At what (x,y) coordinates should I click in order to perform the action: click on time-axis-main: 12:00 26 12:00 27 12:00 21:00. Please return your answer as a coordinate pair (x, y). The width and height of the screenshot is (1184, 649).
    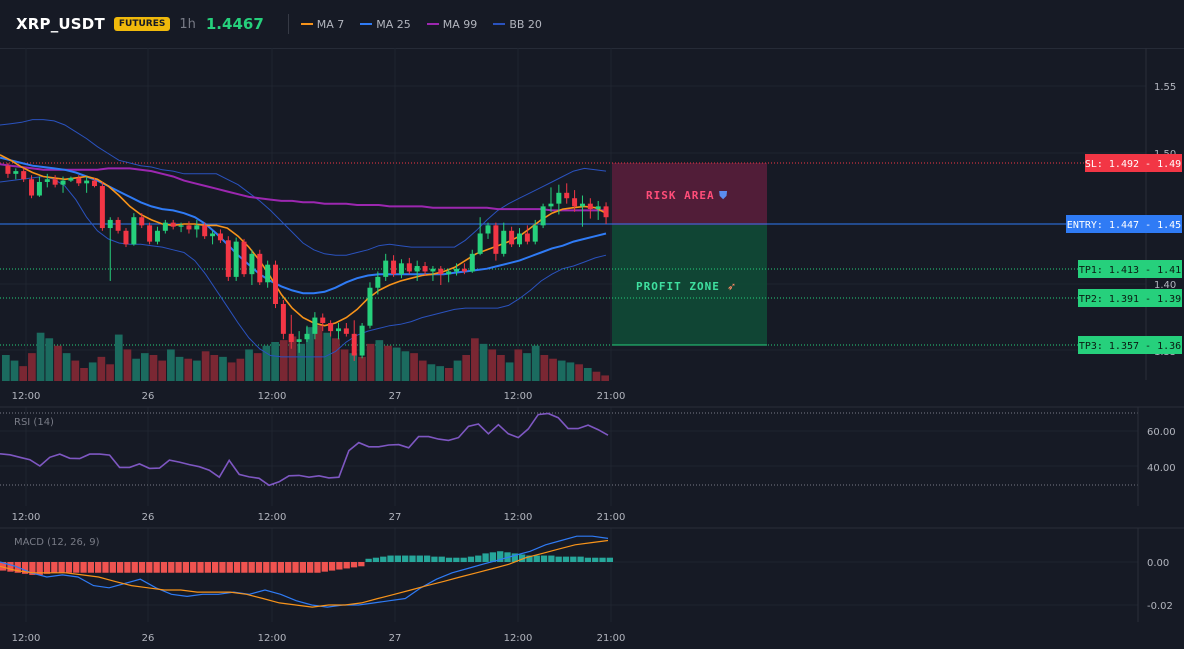
    Looking at the image, I should click on (319, 396).